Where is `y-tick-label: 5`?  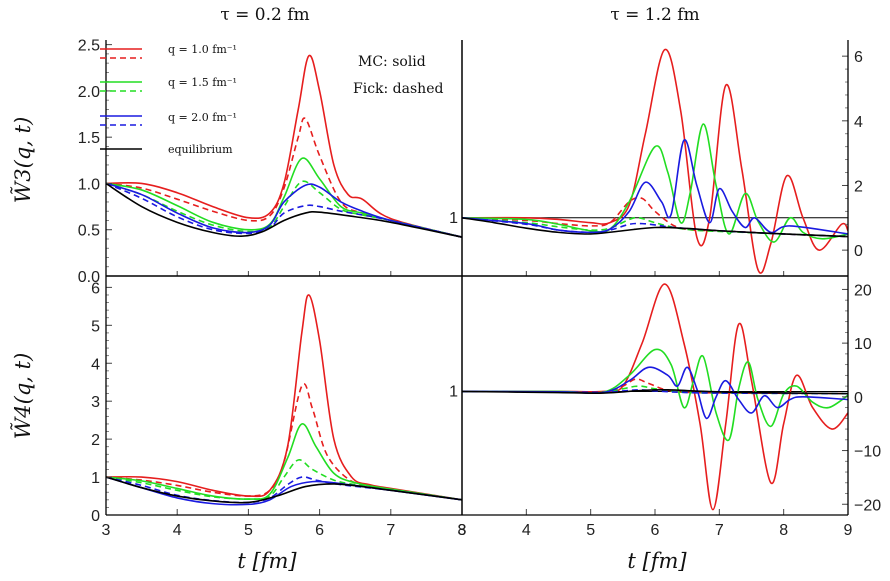
y-tick-label: 5 is located at coordinates (95, 326).